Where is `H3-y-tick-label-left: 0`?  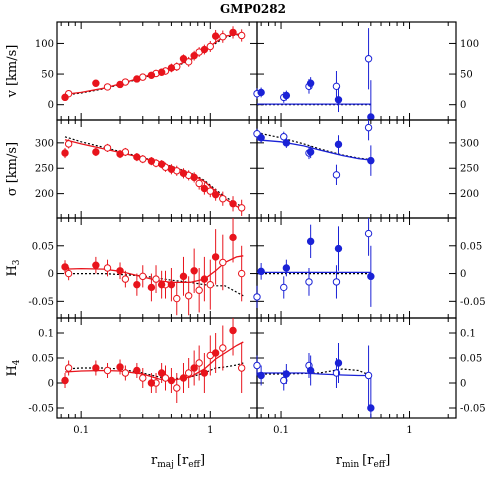
H3-y-tick-label-left: 0 is located at coordinates (51, 274).